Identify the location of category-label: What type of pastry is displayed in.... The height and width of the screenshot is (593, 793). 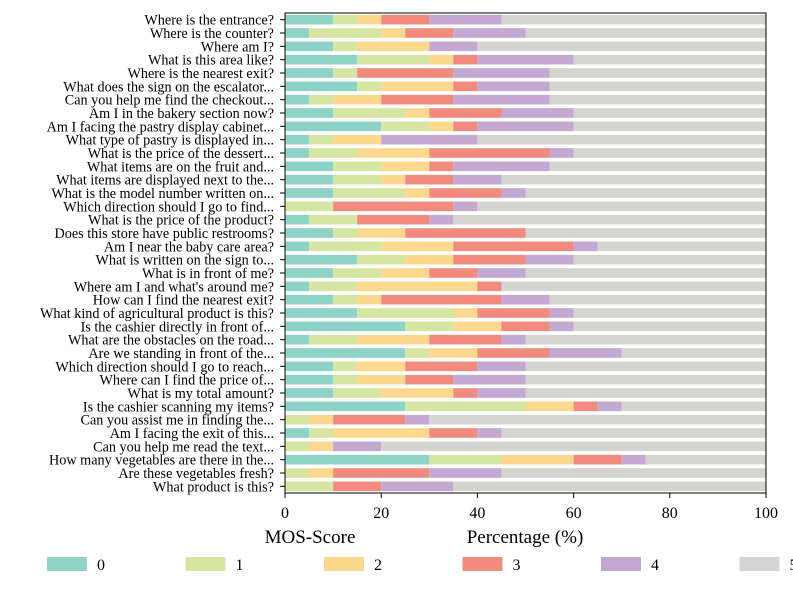
(170, 141).